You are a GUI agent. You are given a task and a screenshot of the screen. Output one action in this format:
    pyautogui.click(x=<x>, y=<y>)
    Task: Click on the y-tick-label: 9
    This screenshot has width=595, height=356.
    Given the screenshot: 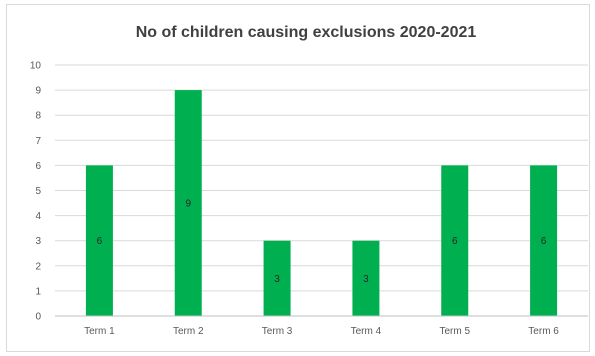 What is the action you would take?
    pyautogui.click(x=38, y=91)
    